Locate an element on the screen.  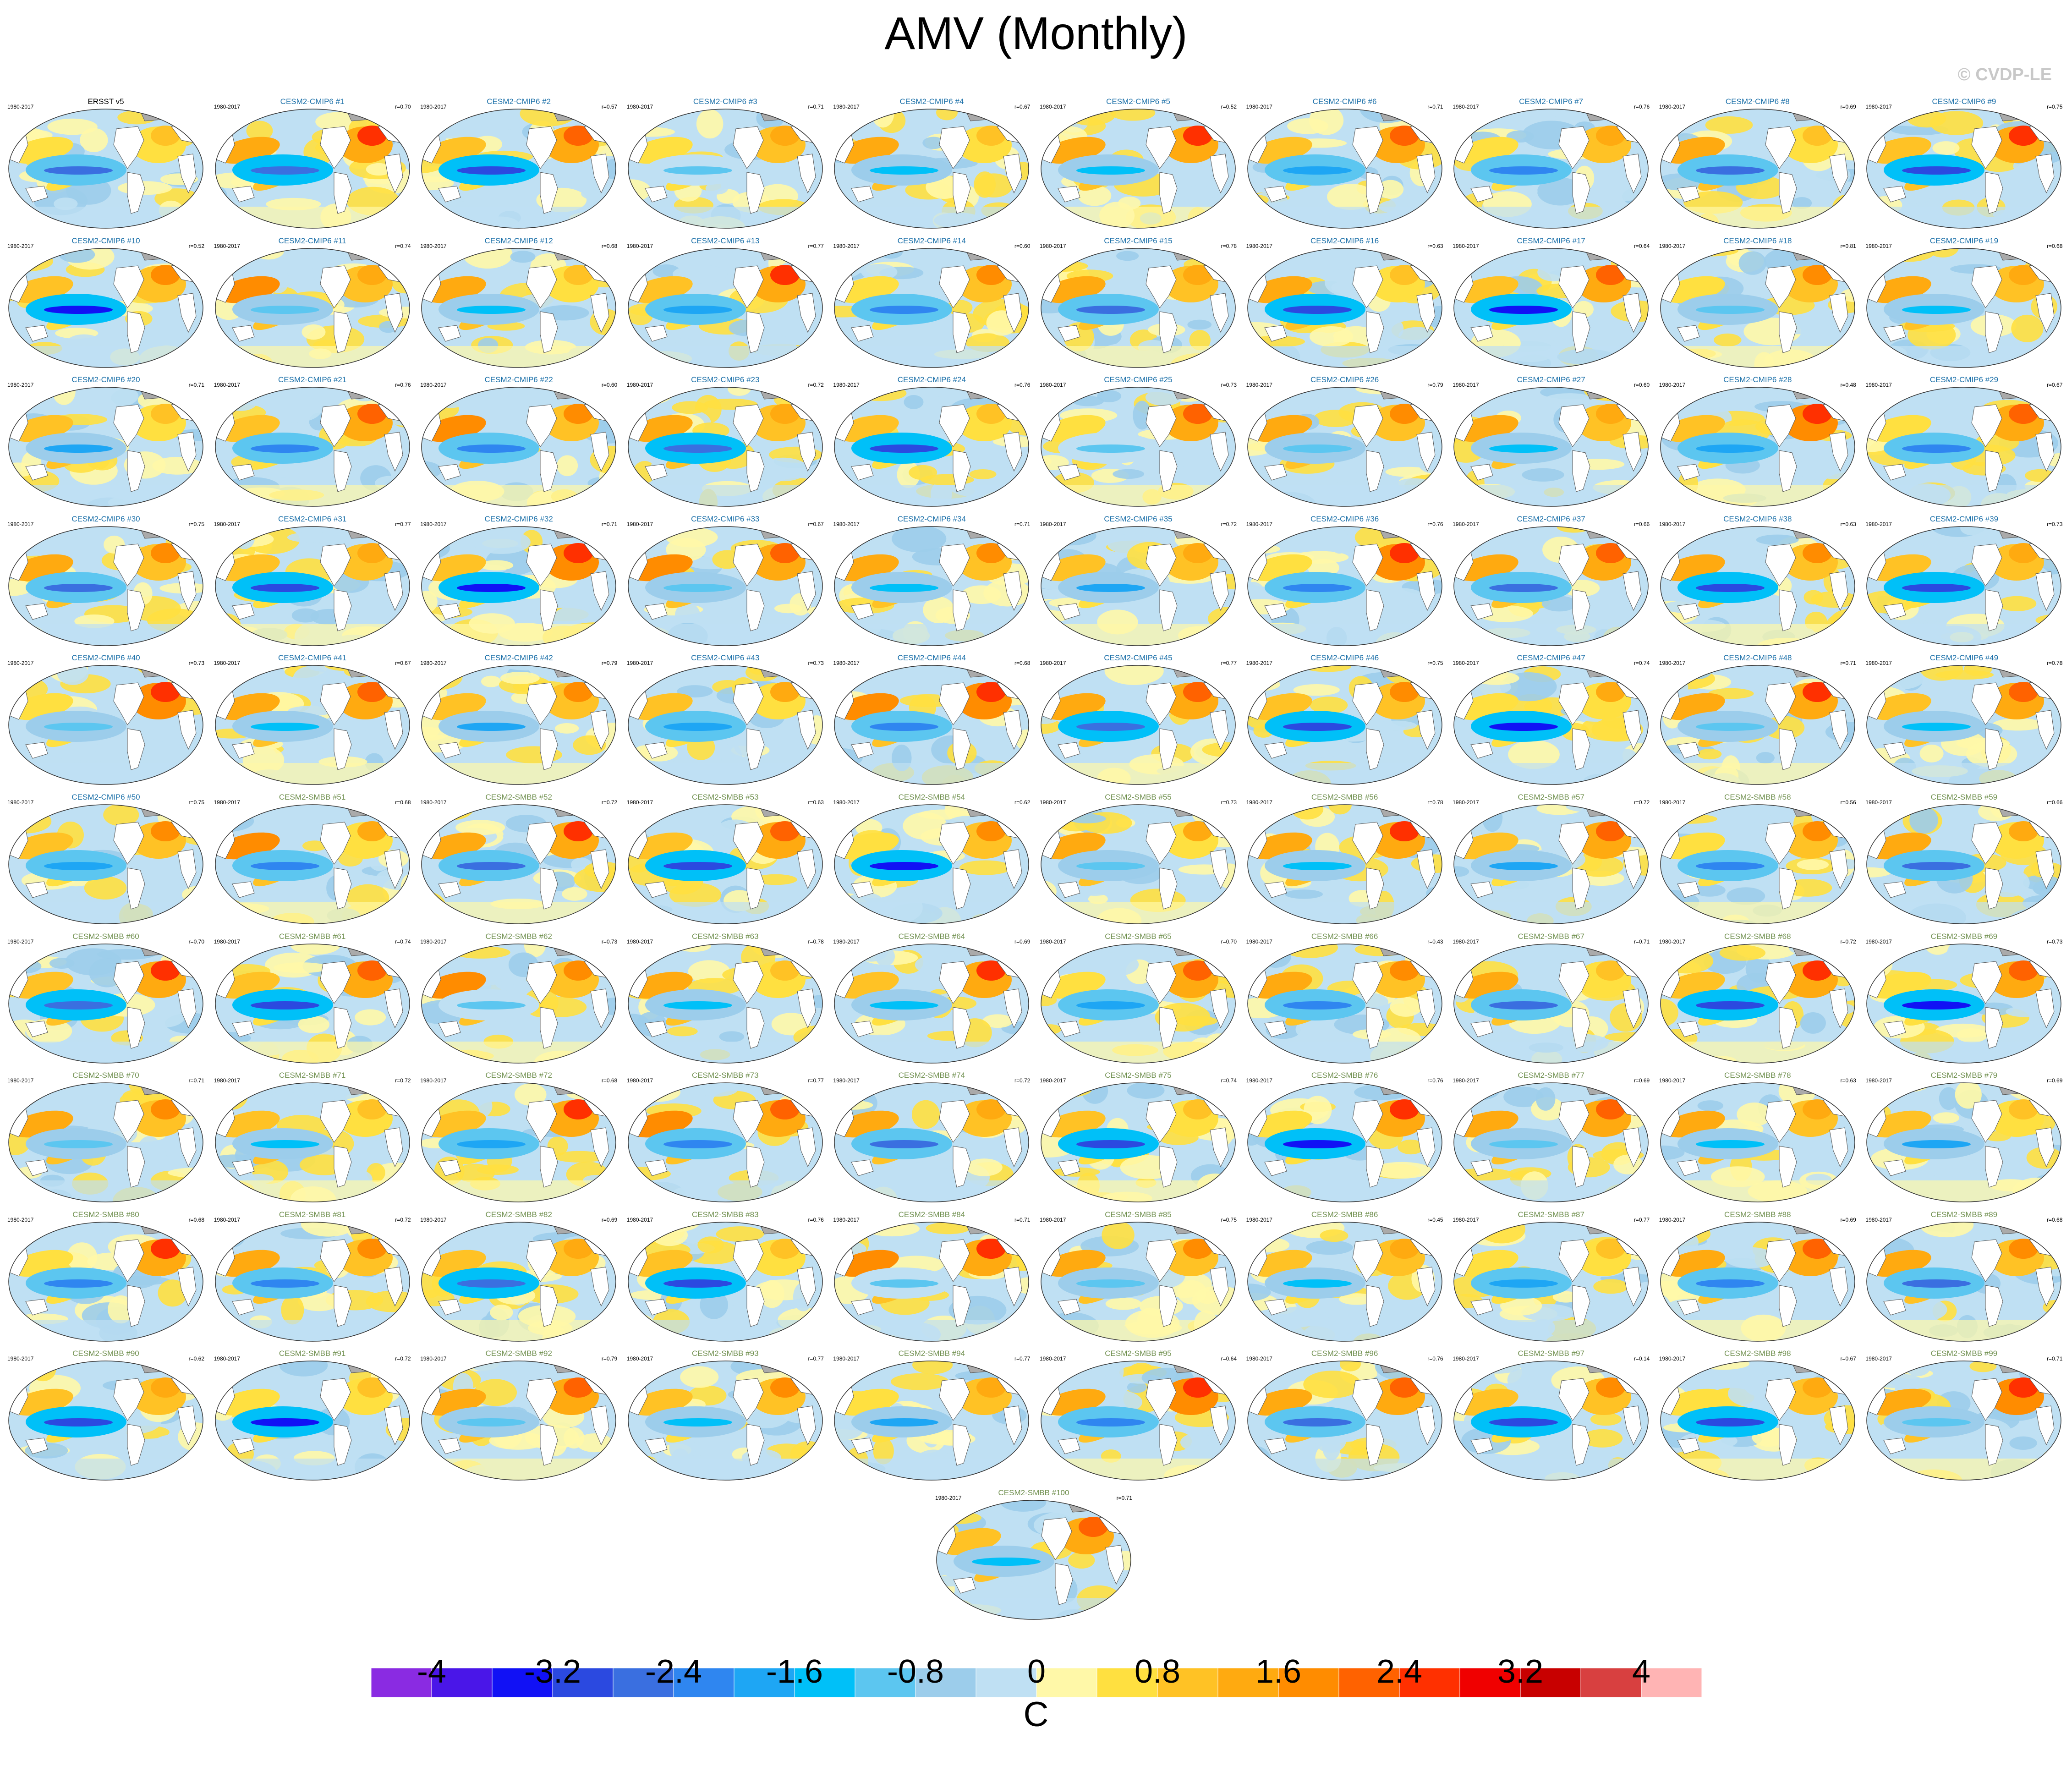
panel-title: CESM2-CMIP6 #14 is located at coordinates (931, 240).